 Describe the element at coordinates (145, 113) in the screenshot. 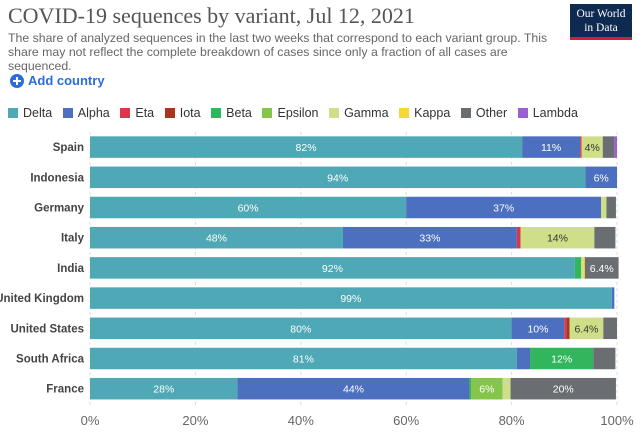

I see `legend-label: Eta` at that location.